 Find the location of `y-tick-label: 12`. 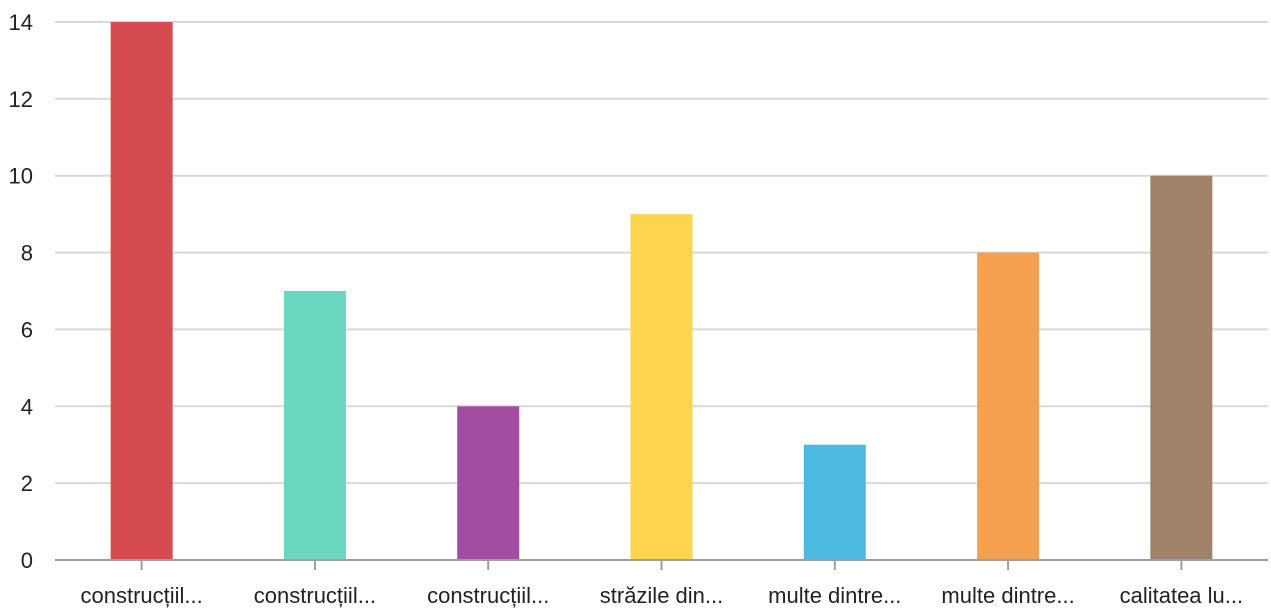

y-tick-label: 12 is located at coordinates (21, 99).